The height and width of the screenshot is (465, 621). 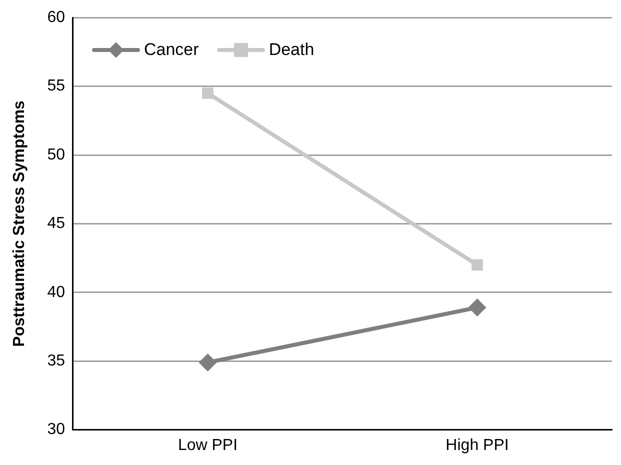 What do you see at coordinates (56, 361) in the screenshot?
I see `y-tick-label: 35` at bounding box center [56, 361].